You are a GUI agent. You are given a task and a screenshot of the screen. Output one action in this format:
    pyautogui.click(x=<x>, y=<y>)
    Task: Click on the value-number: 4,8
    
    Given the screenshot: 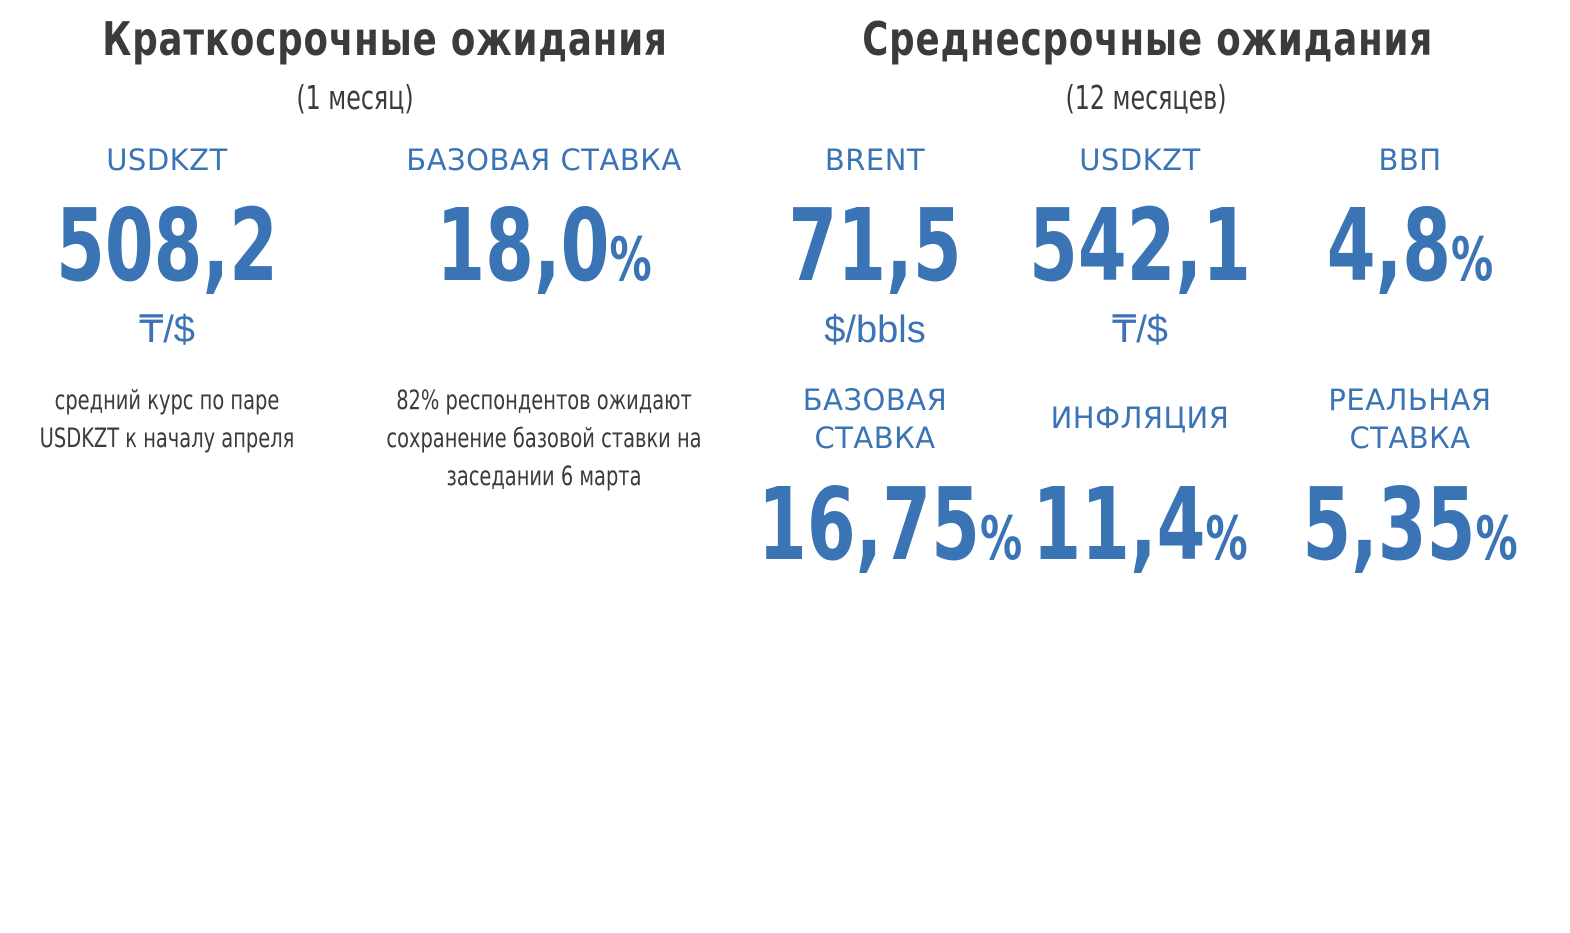 What is the action you would take?
    pyautogui.click(x=1389, y=245)
    